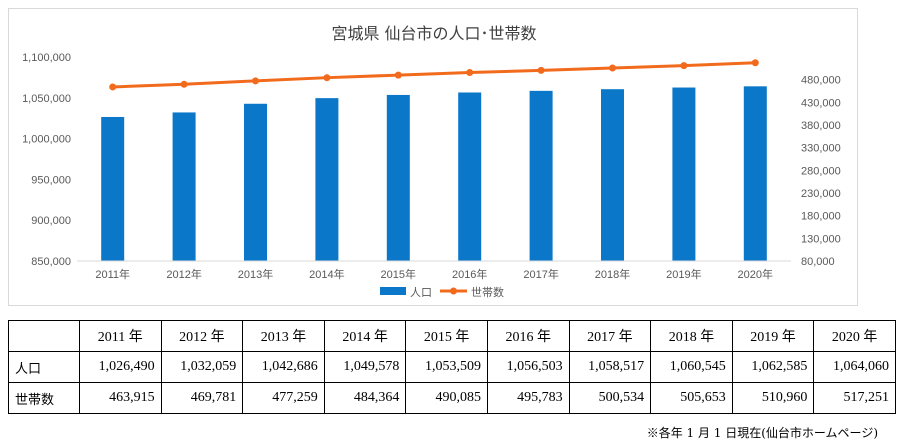 This screenshot has height=442, width=900. I want to click on table-cell: 1,058,517, so click(610, 367).